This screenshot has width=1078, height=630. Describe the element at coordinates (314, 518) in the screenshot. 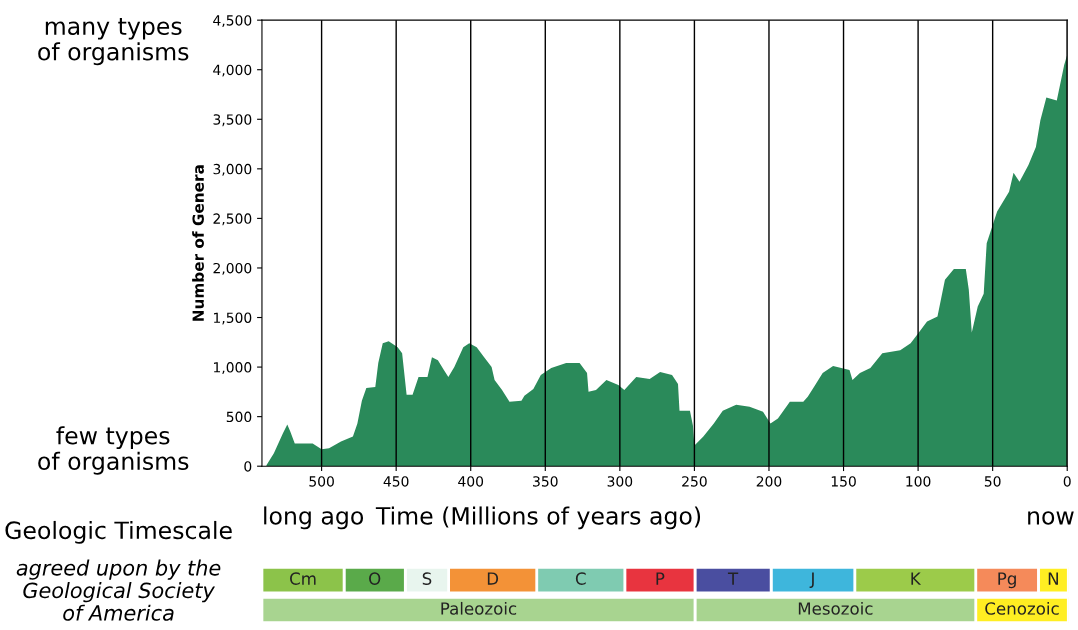

I see `text: long ago` at that location.